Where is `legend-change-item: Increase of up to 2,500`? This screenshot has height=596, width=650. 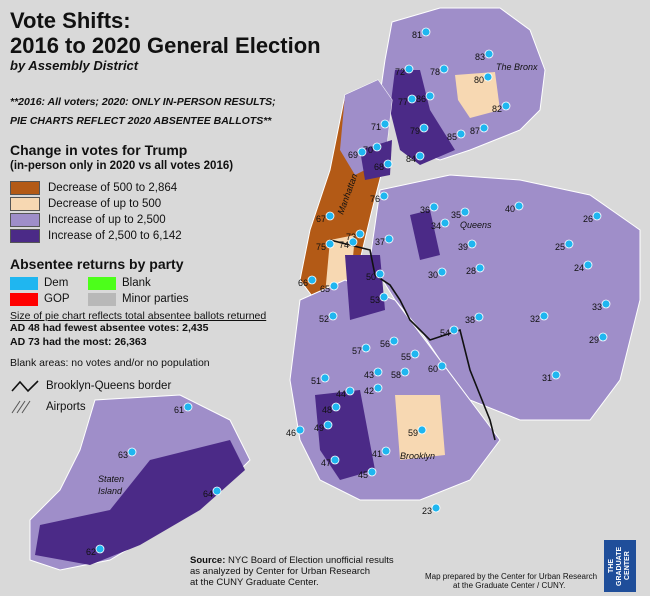 legend-change-item: Increase of up to 2,500 is located at coordinates (88, 220).